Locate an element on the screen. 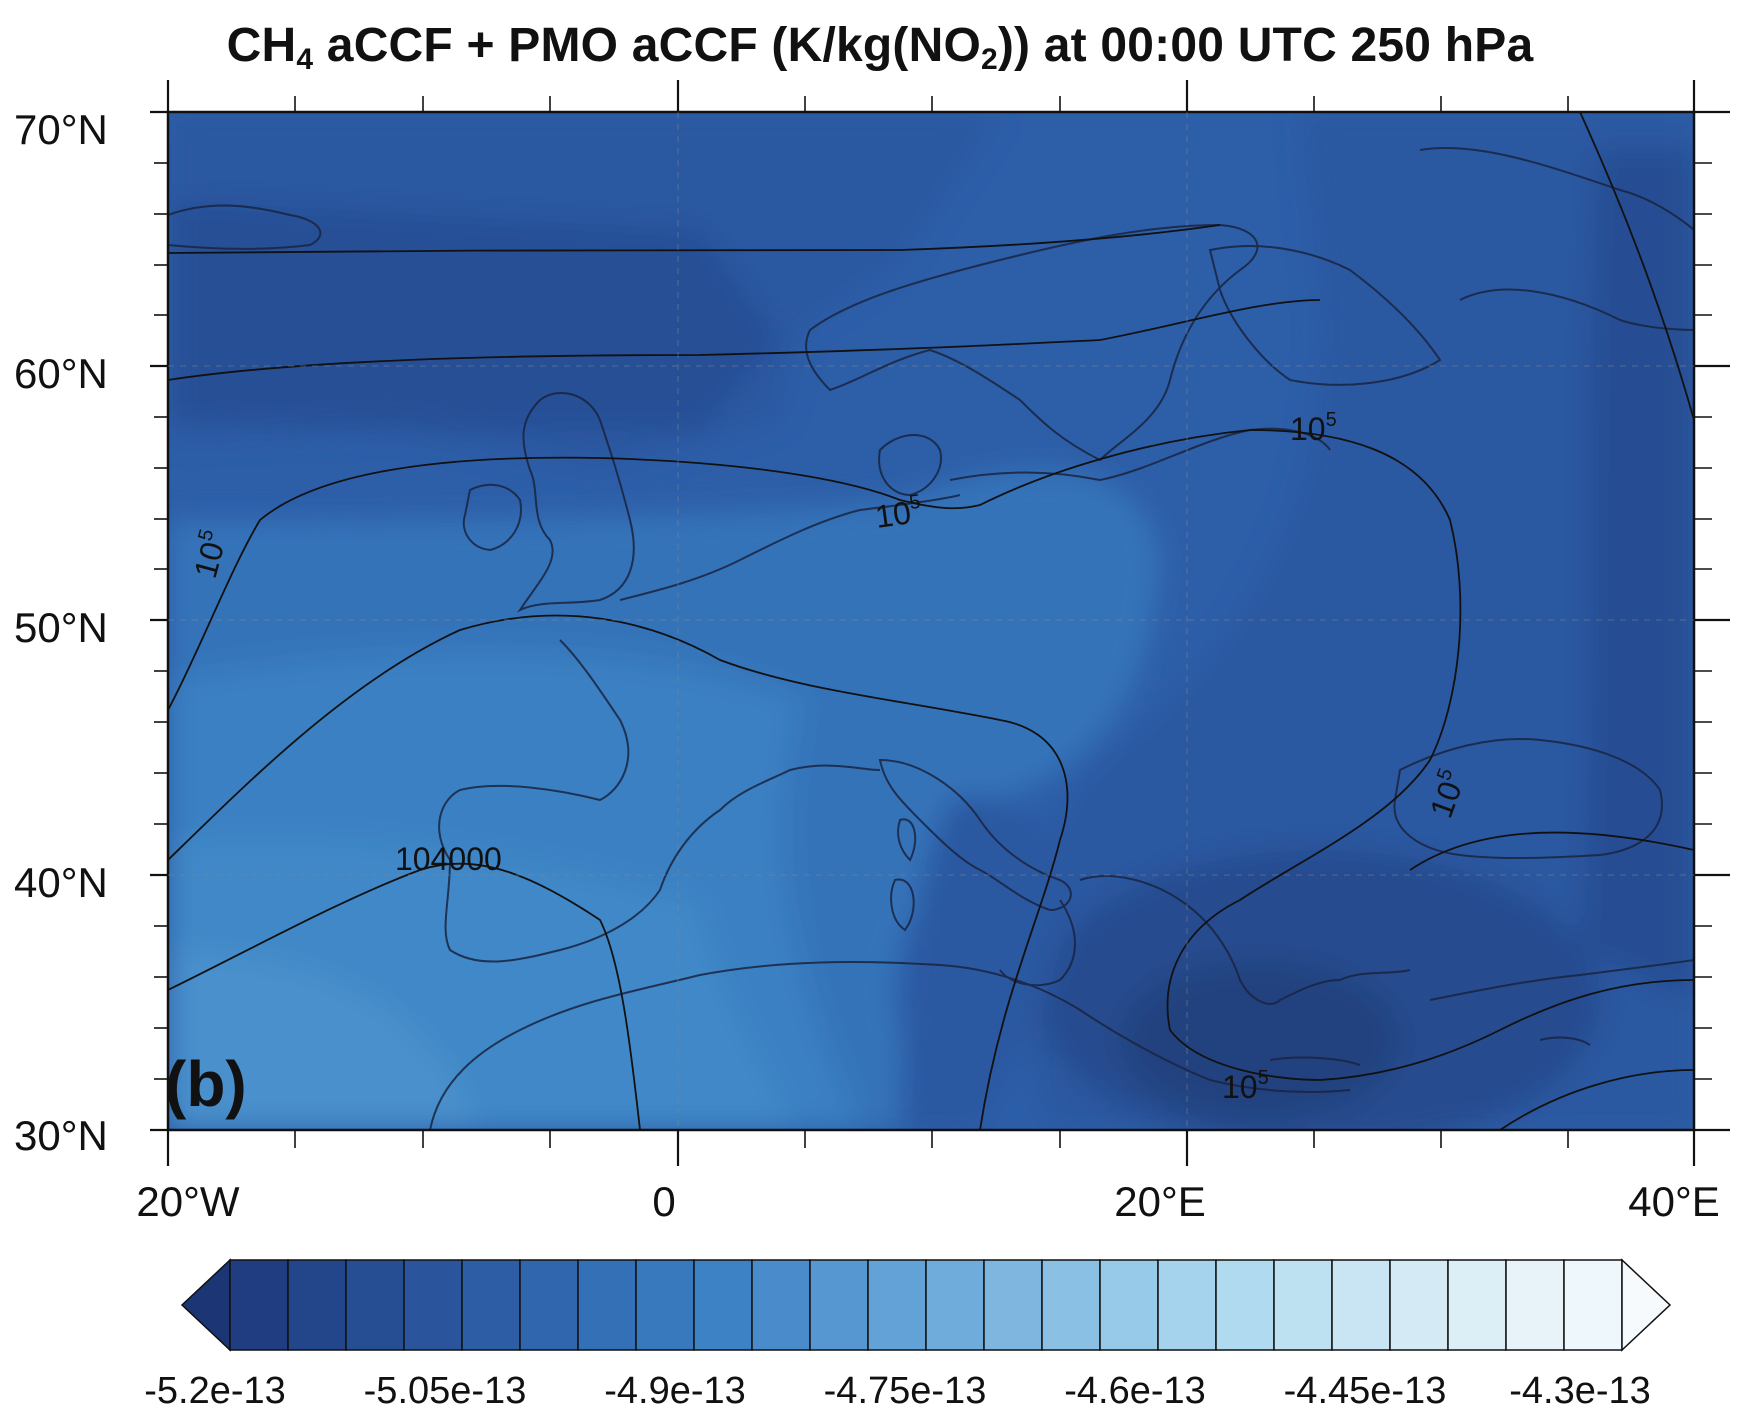 This screenshot has width=1760, height=1427. x-tick-label-0: 0 is located at coordinates (664, 1201).